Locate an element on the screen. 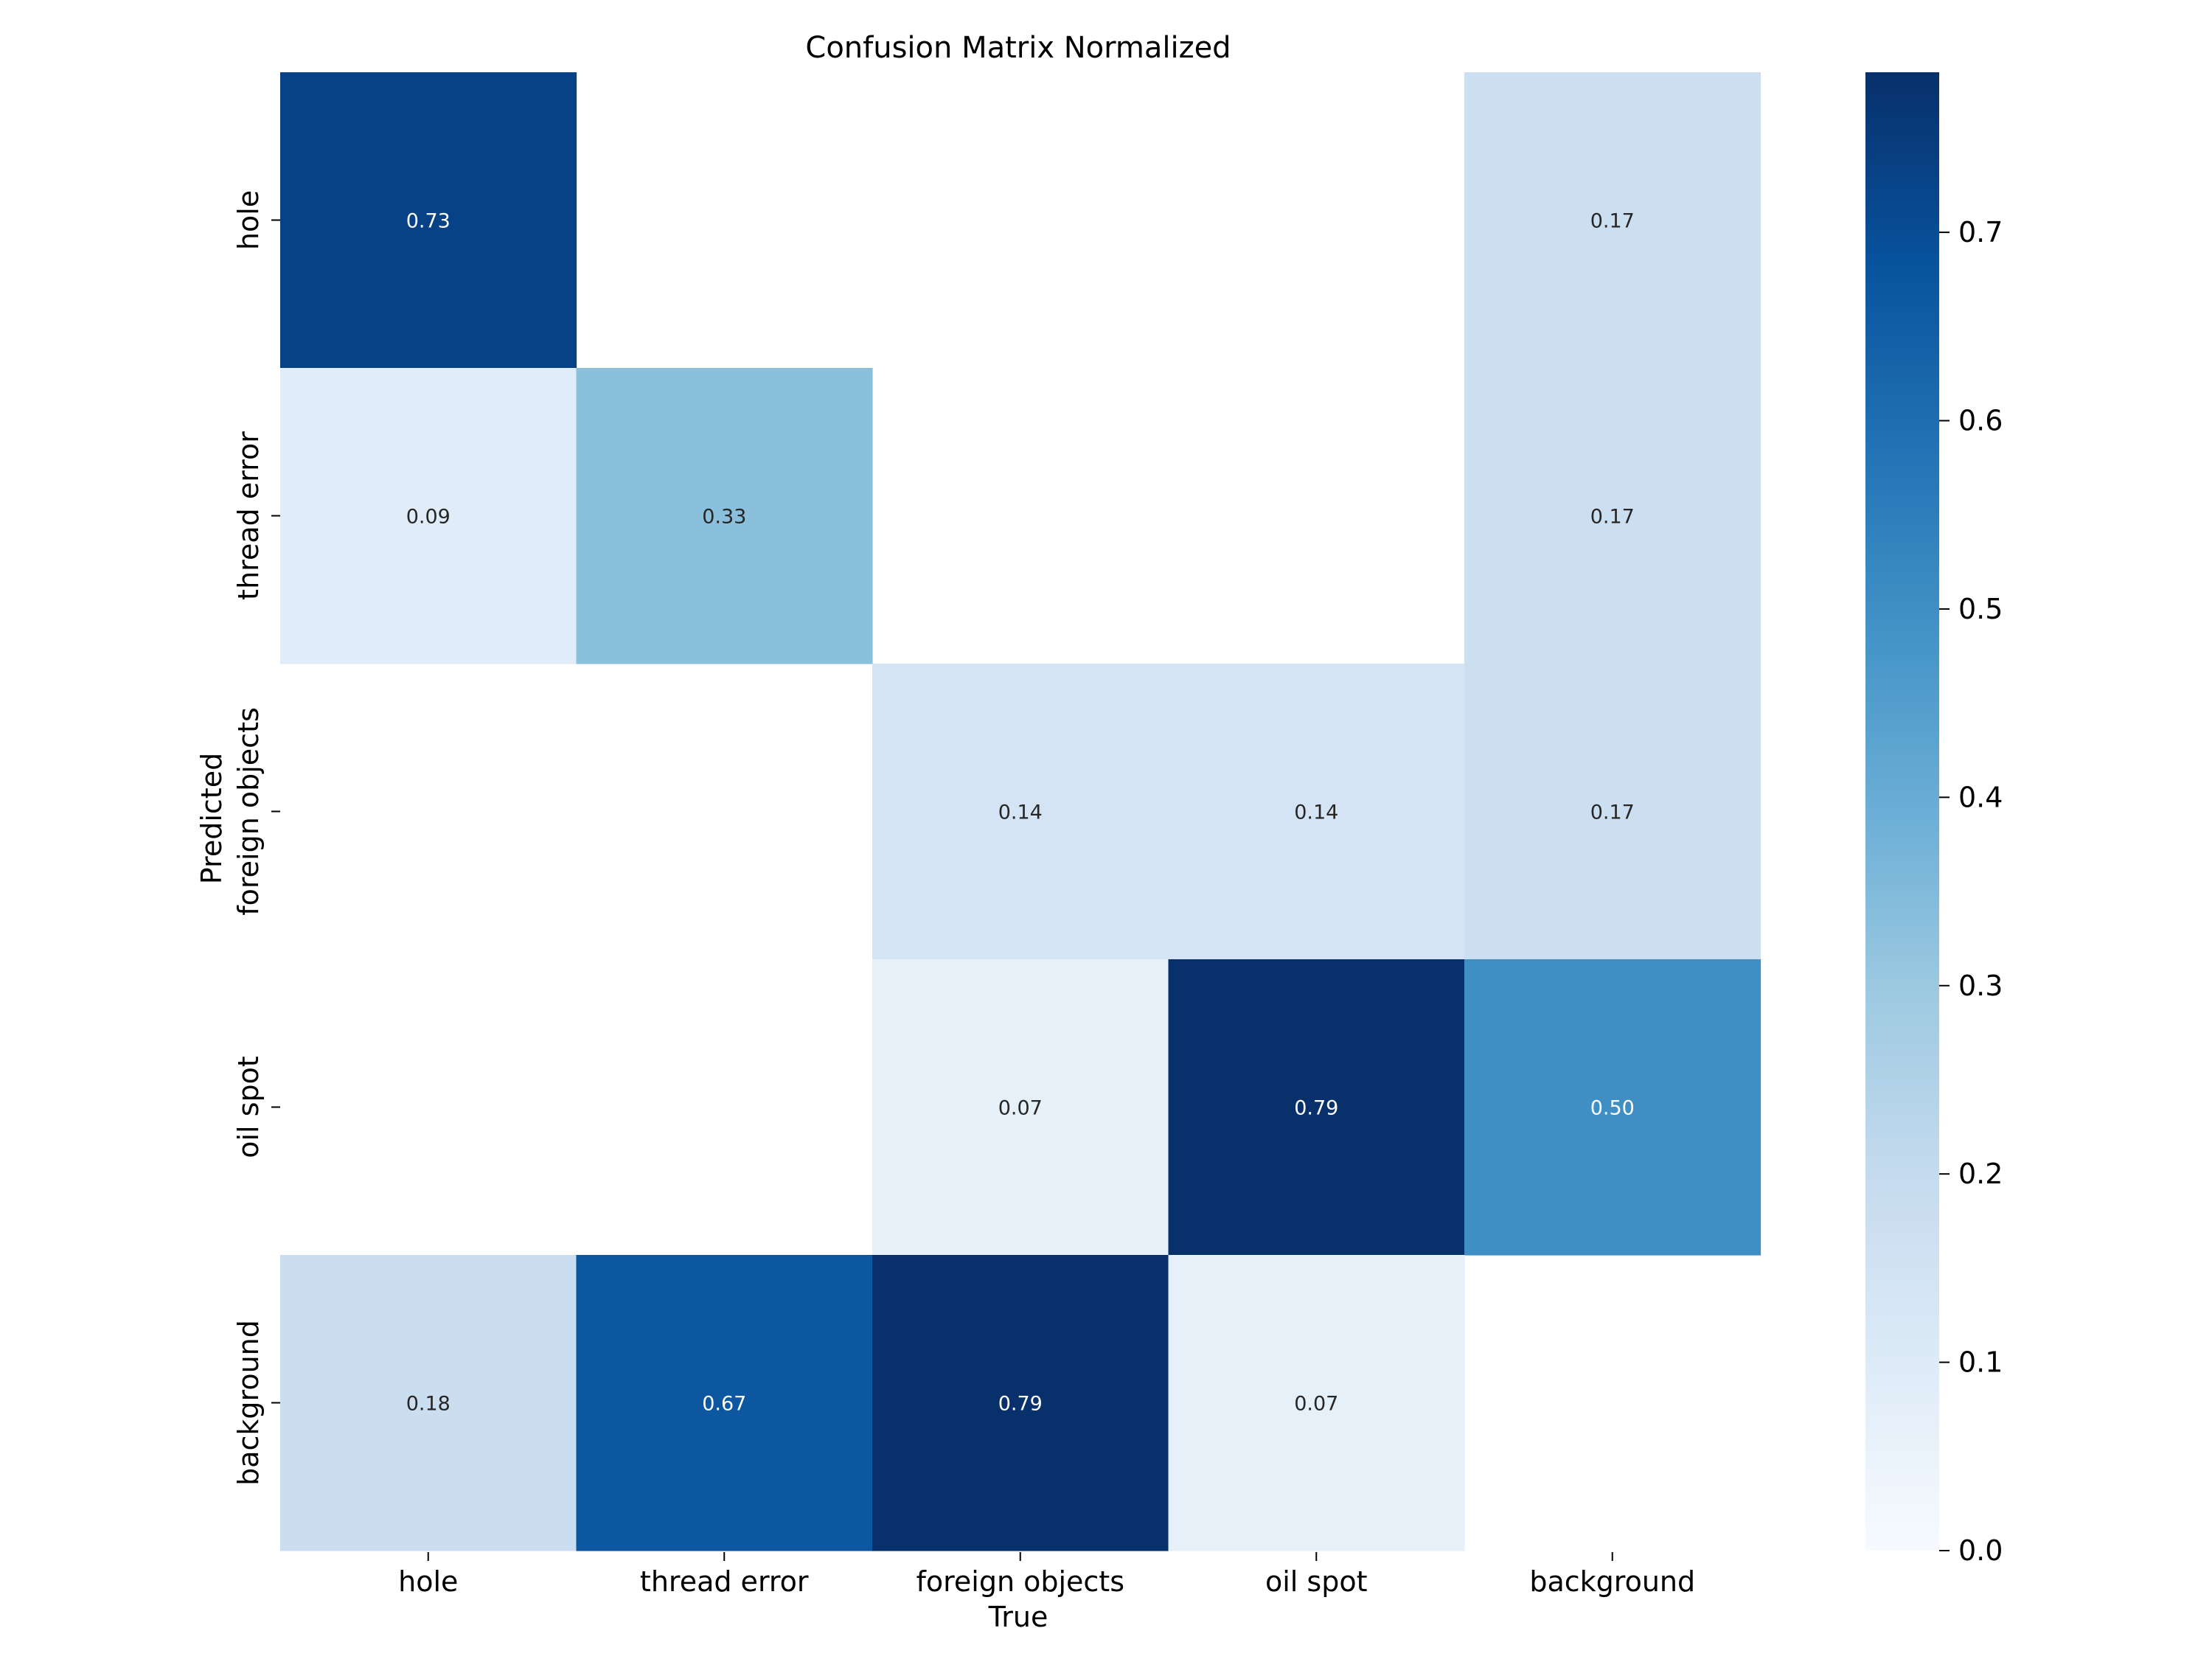 The image size is (2212, 1659). cell-value-label: 0.50 is located at coordinates (1612, 1108).